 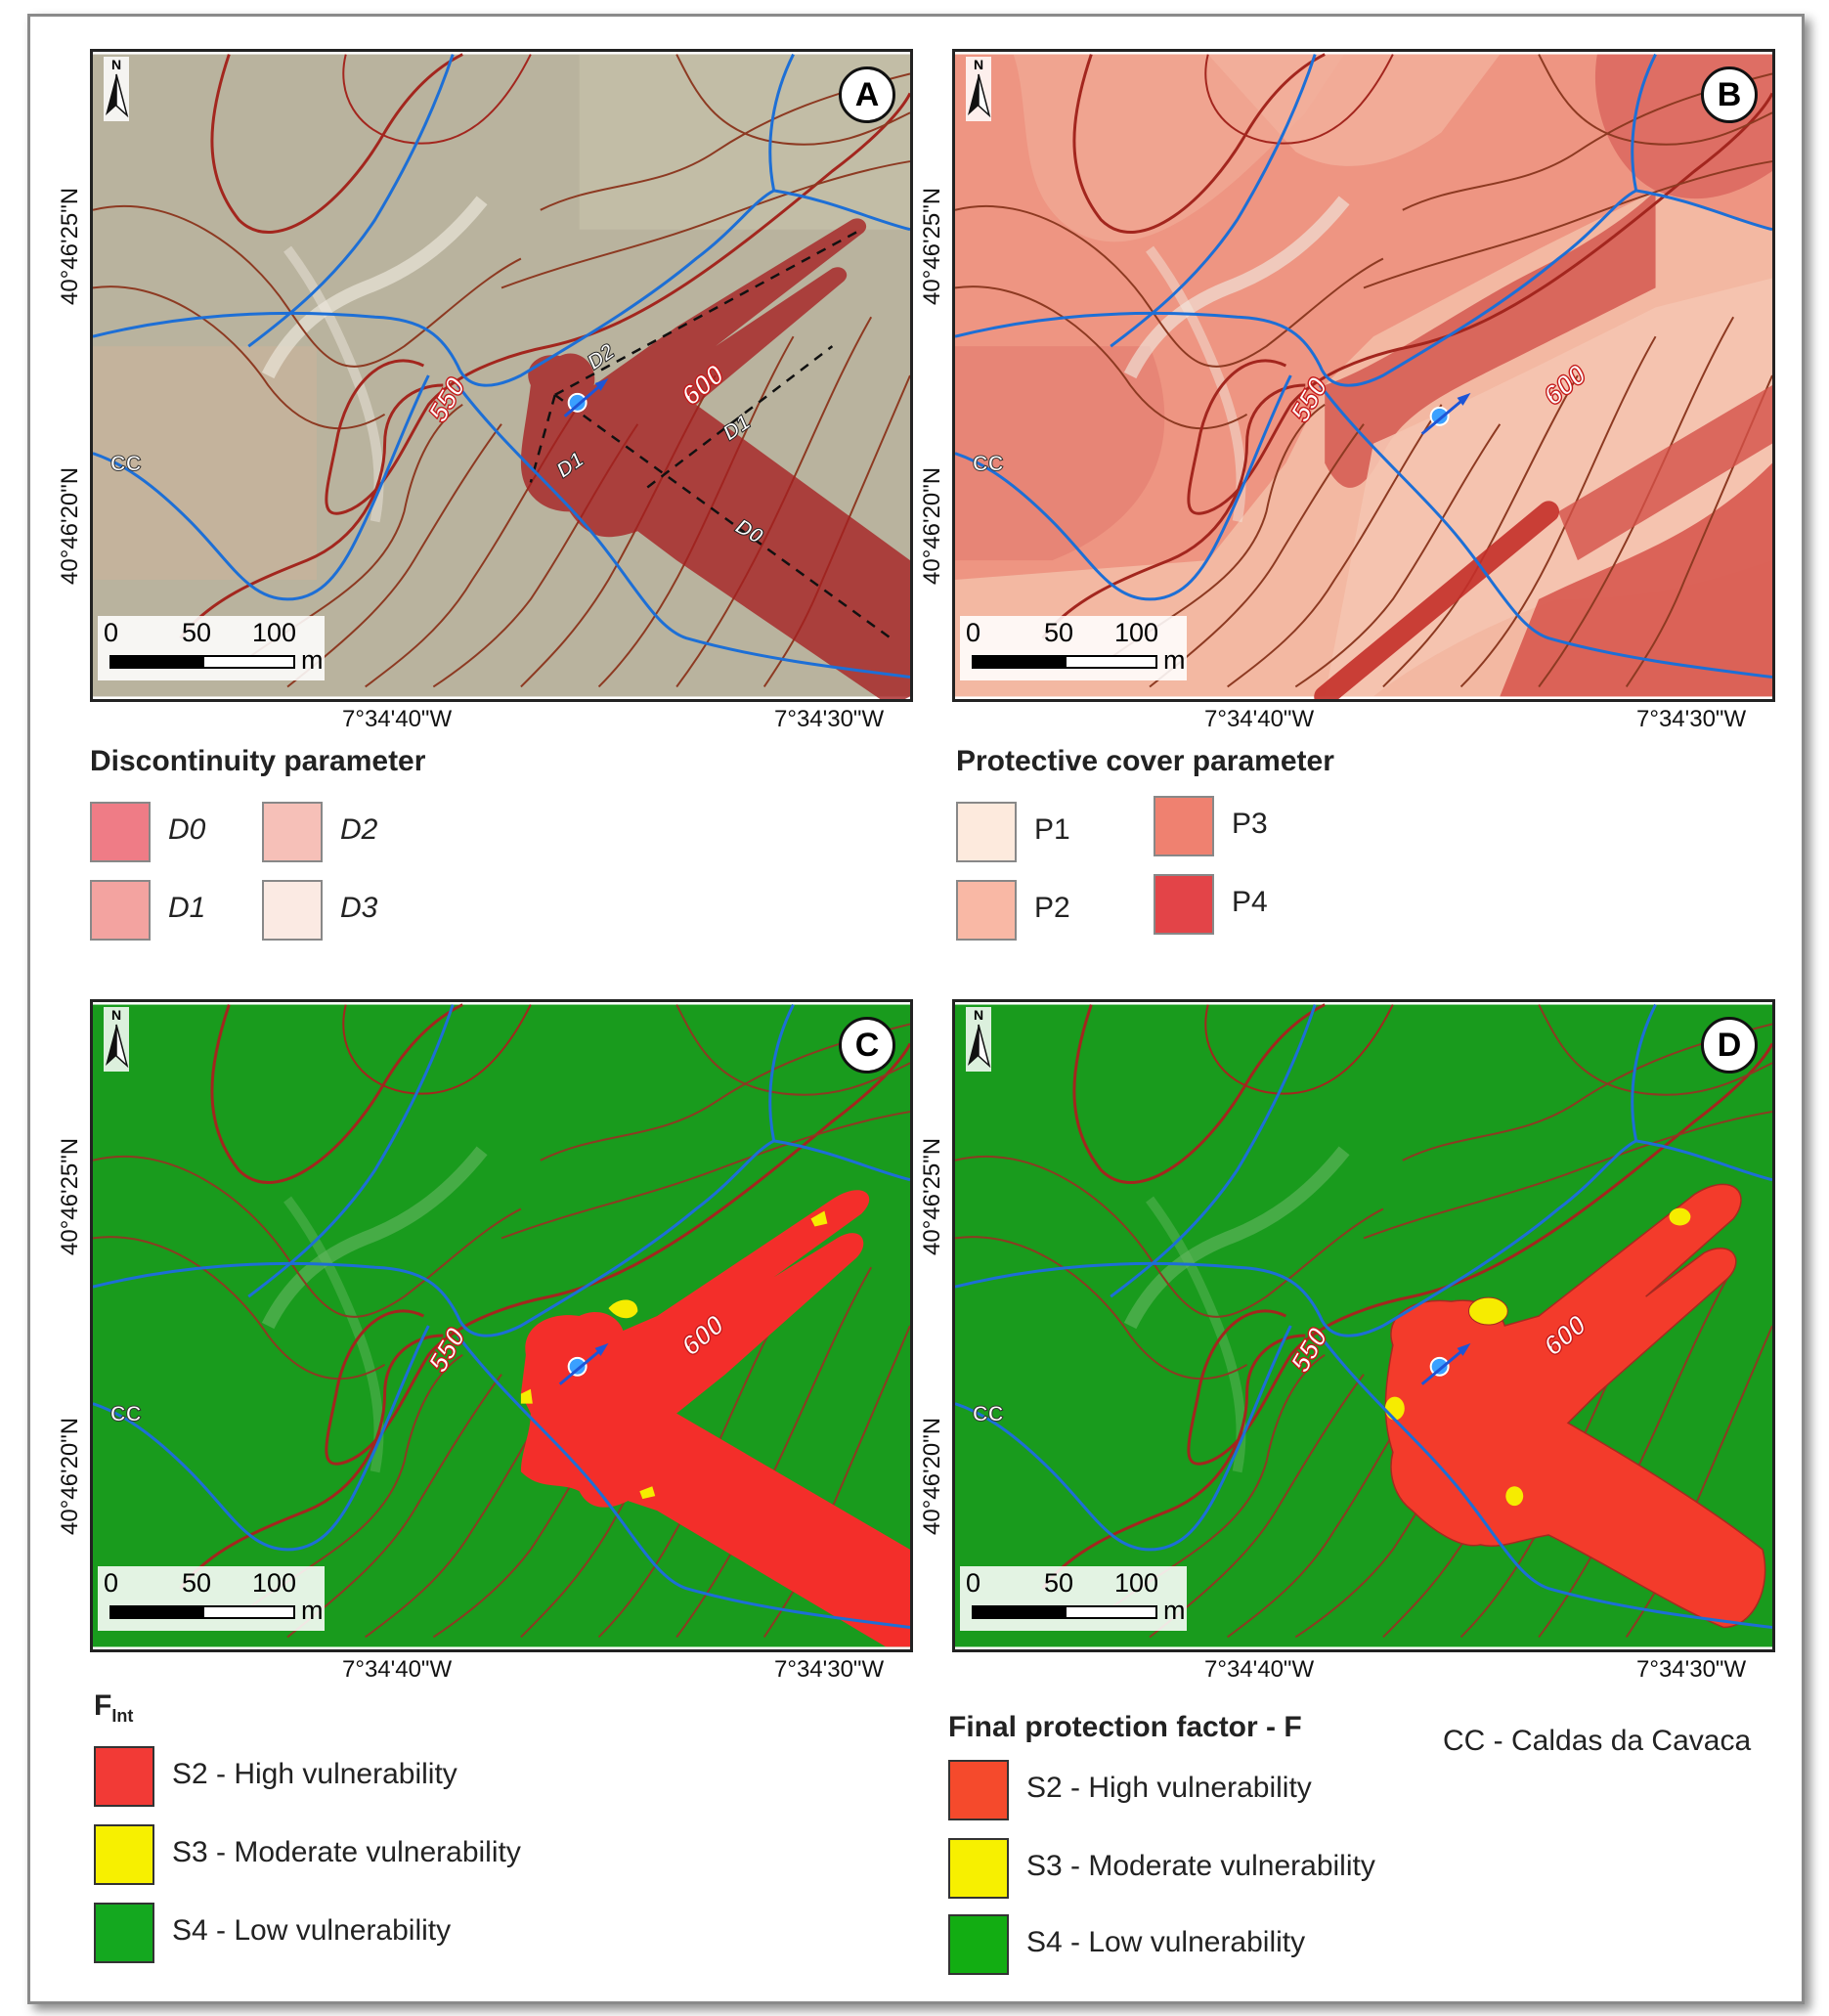 What do you see at coordinates (258, 761) in the screenshot?
I see `legend-title-discontinuity: Discontinuity parameter` at bounding box center [258, 761].